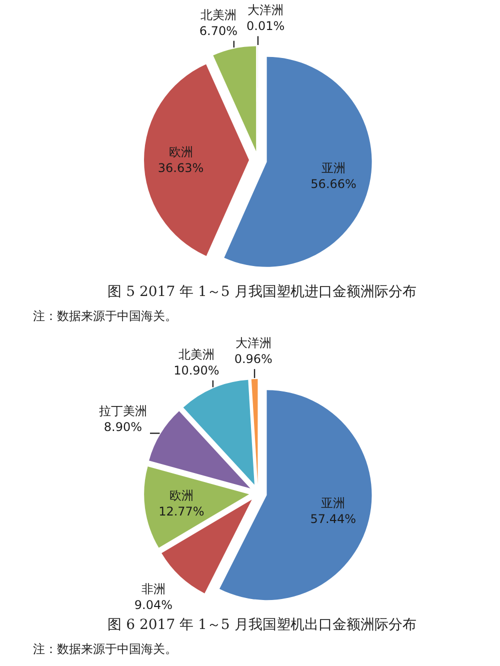  Describe the element at coordinates (153, 589) in the screenshot. I see `slice-label: 非洲` at that location.